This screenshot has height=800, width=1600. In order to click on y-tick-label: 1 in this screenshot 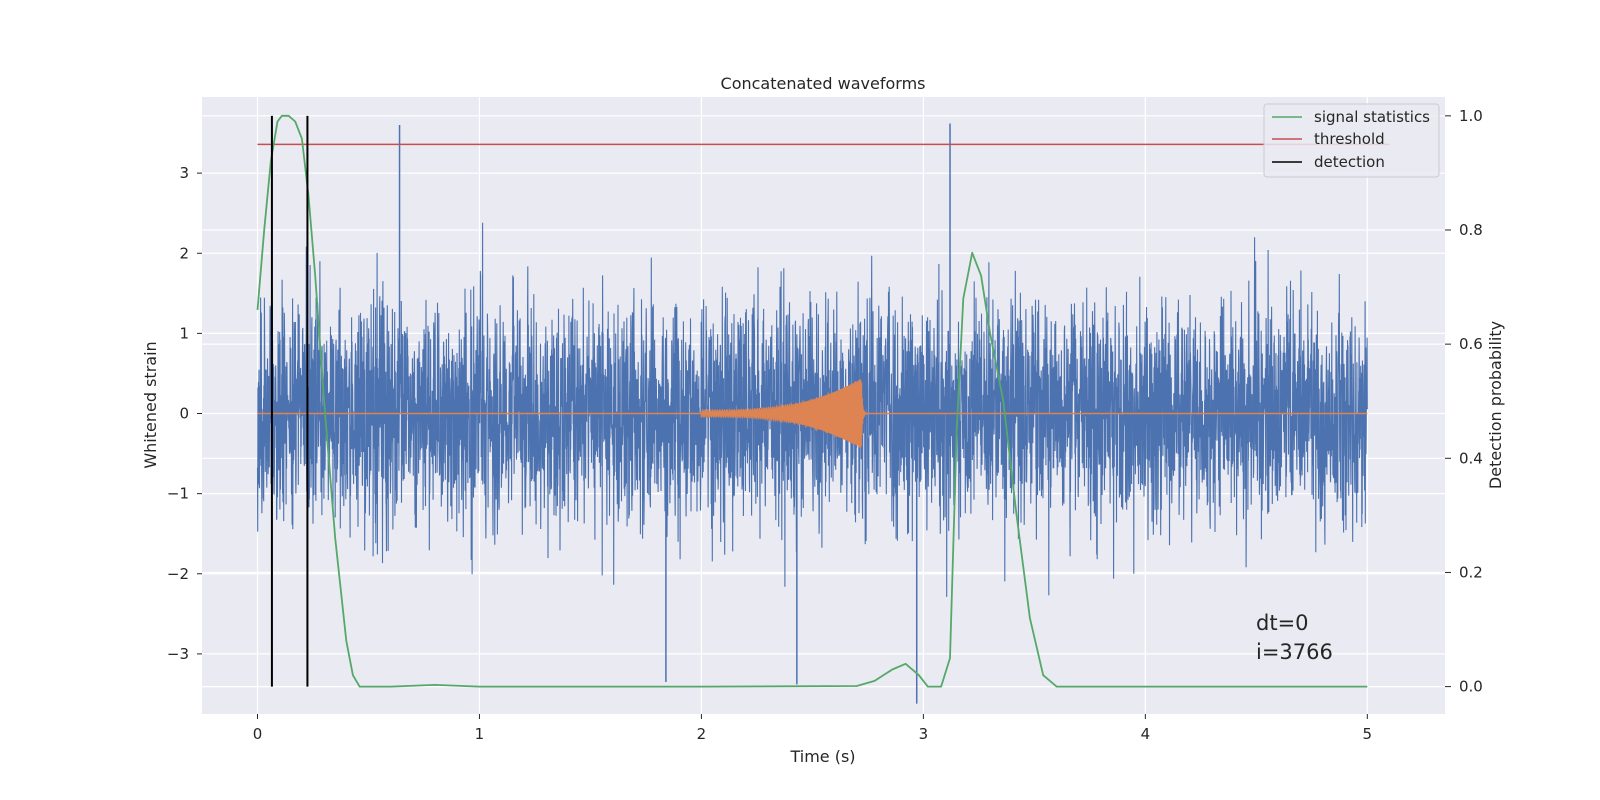, I will do `click(184, 333)`.